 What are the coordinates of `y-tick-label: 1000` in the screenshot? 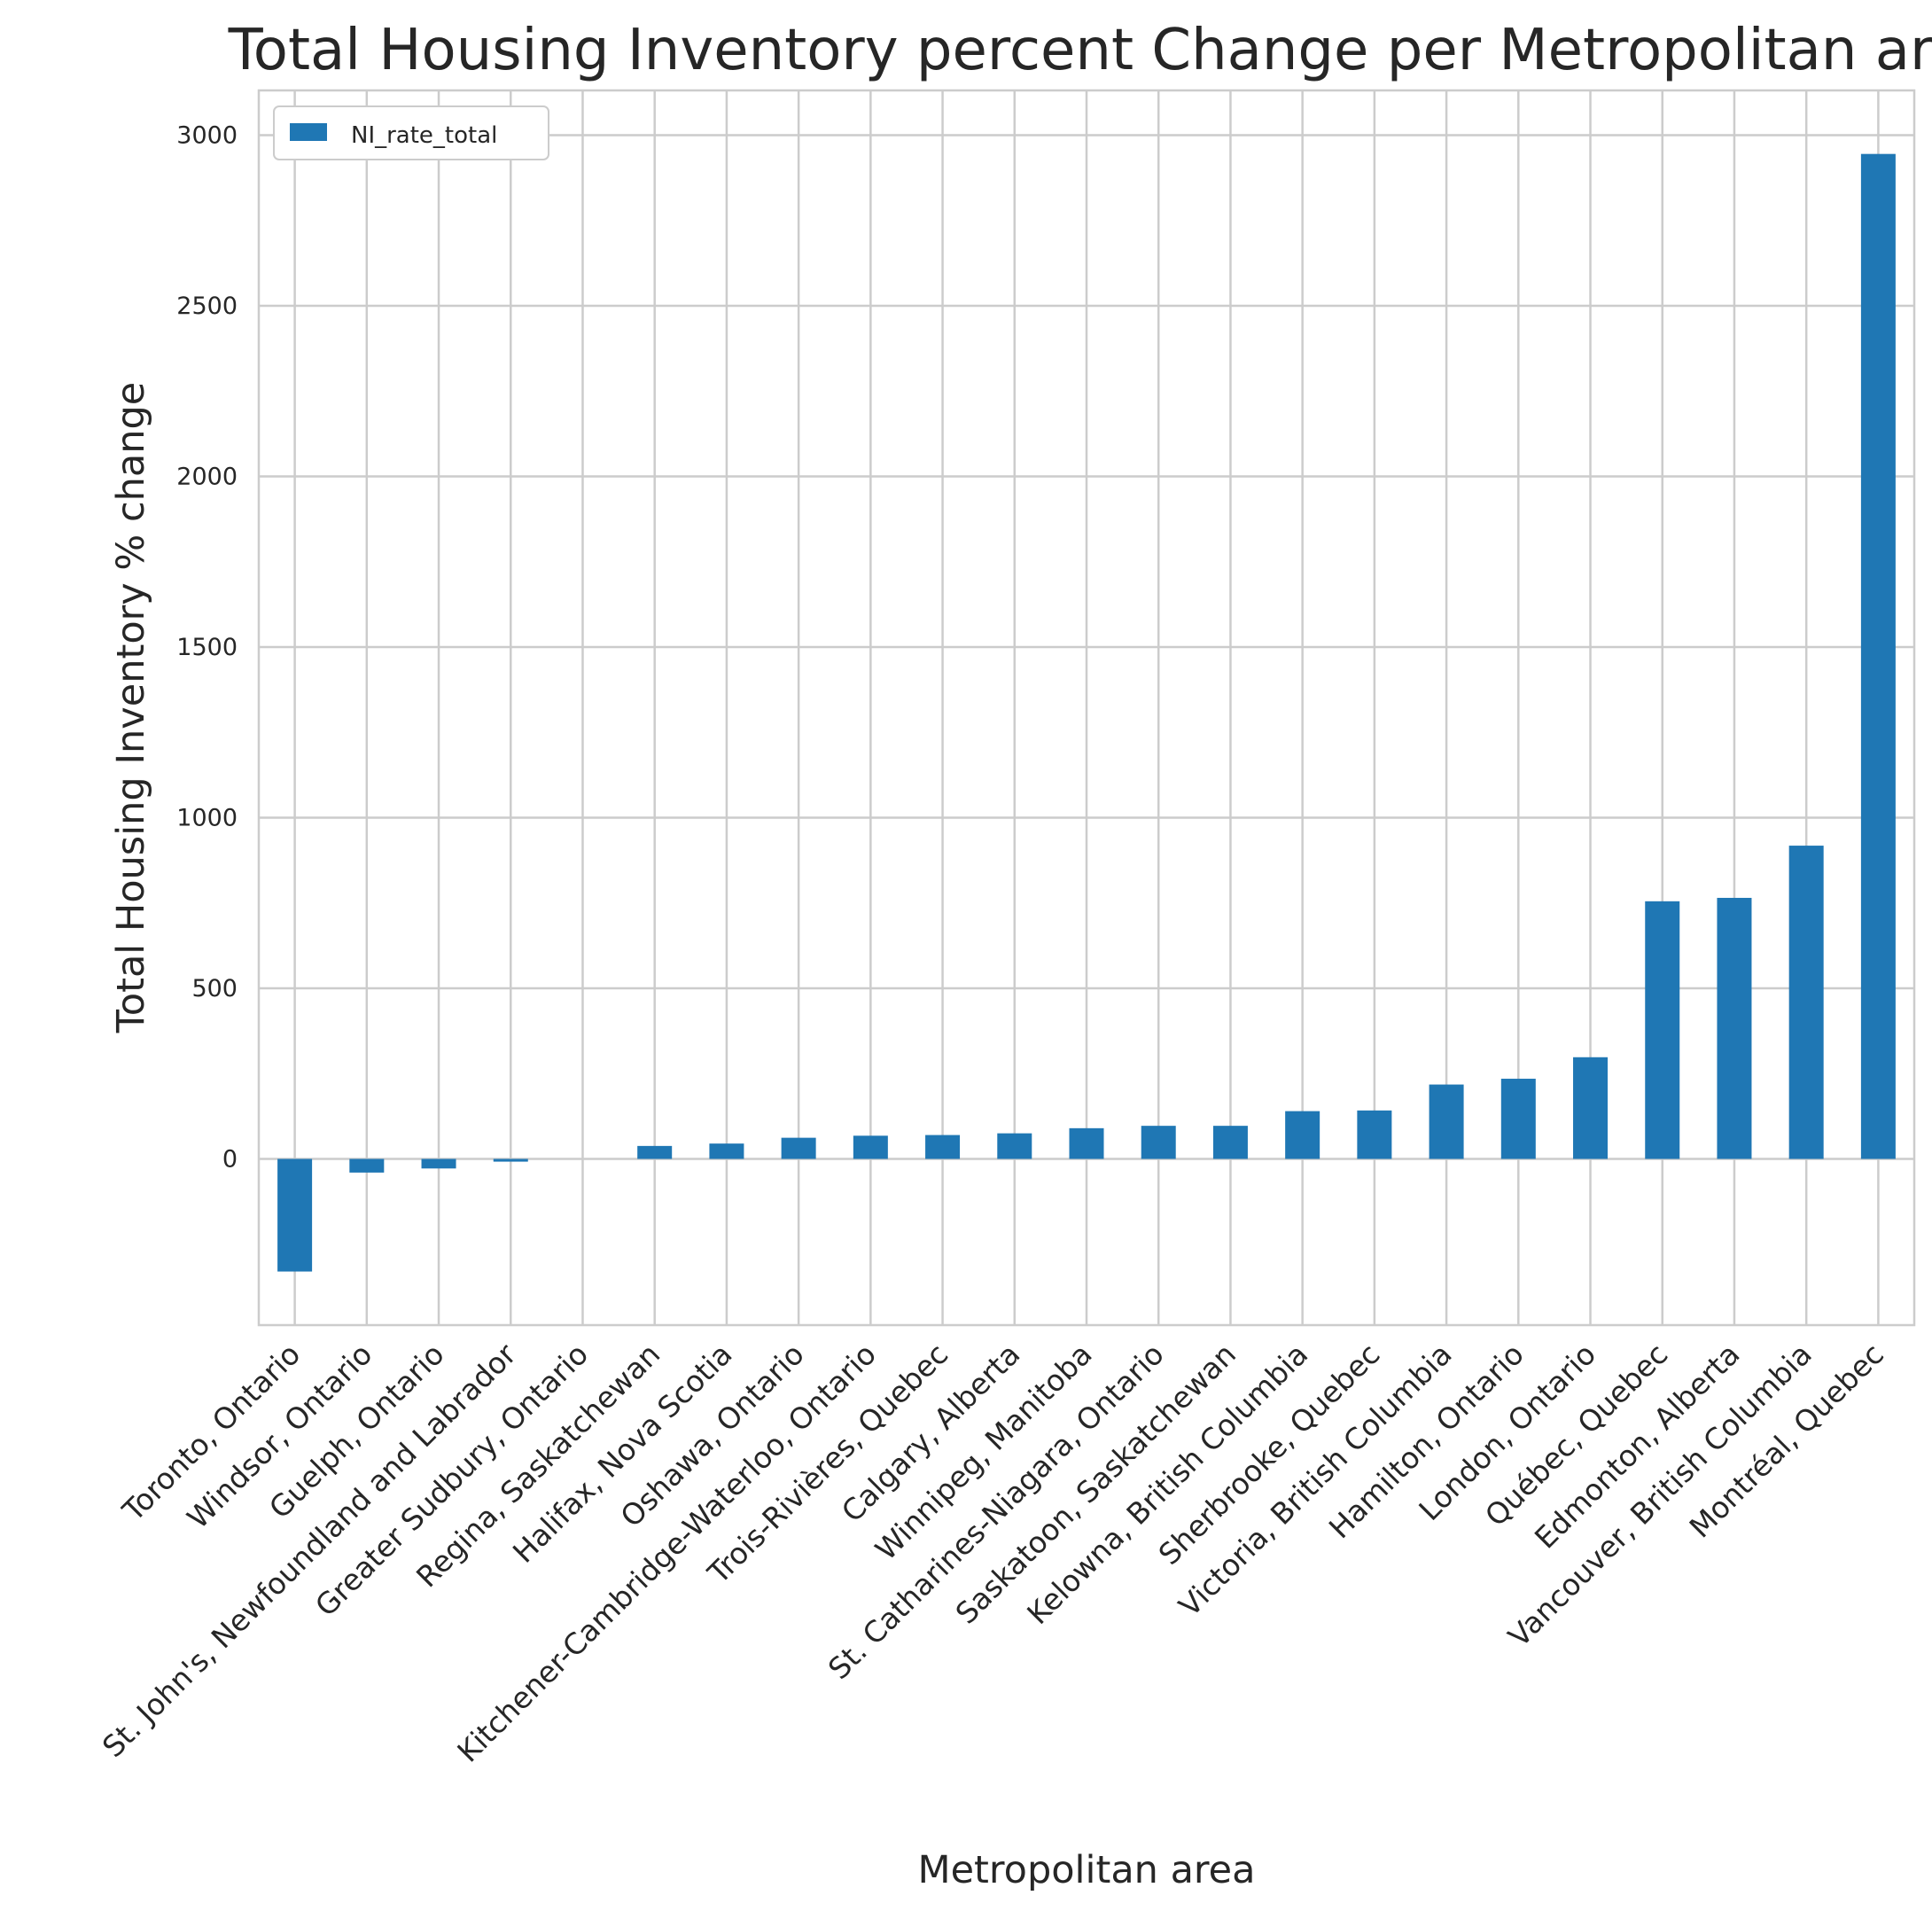 It's located at (207, 818).